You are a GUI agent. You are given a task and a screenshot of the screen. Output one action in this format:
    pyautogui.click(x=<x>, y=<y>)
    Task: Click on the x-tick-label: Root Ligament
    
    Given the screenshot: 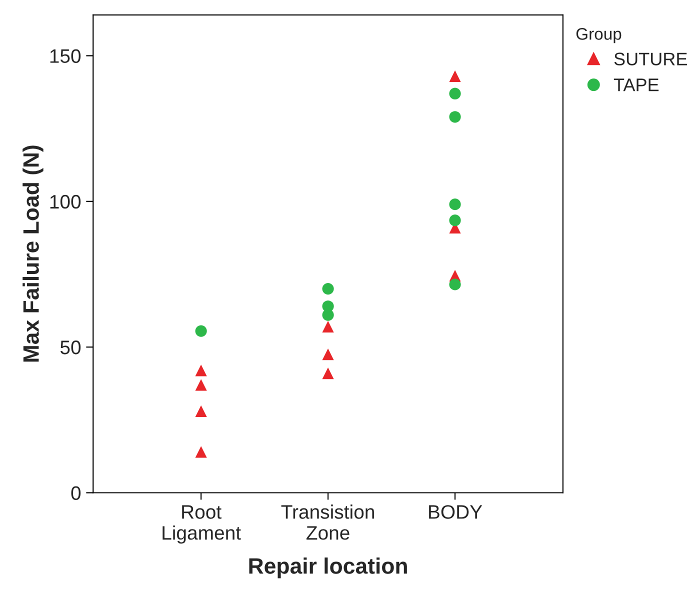 What is the action you would take?
    pyautogui.click(x=201, y=524)
    